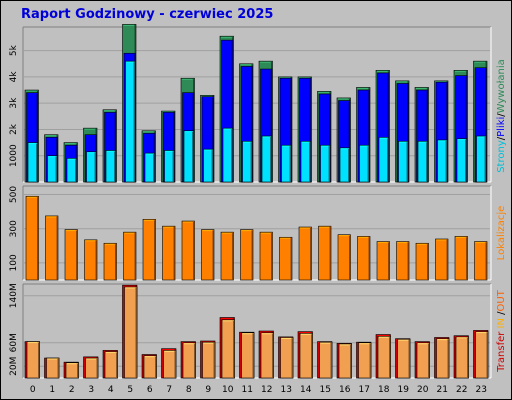 The height and width of the screenshot is (400, 512). What do you see at coordinates (14, 366) in the screenshot?
I see `y-tick-label-2-0: 20M` at bounding box center [14, 366].